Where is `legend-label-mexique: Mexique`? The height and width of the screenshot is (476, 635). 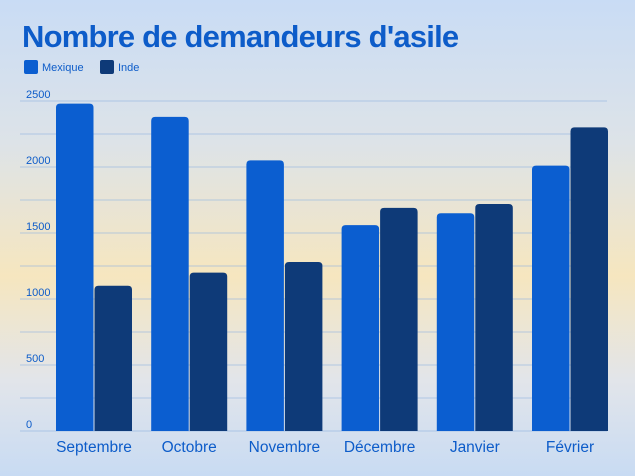 legend-label-mexique: Mexique is located at coordinates (63, 68).